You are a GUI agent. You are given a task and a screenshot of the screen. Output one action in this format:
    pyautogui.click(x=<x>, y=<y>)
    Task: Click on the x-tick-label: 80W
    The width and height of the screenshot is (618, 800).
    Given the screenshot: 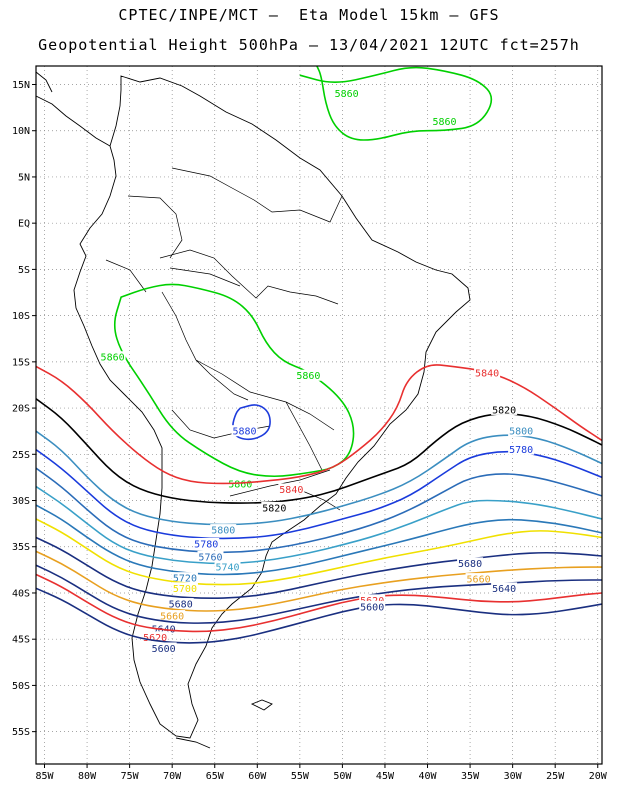 What is the action you would take?
    pyautogui.click(x=87, y=776)
    